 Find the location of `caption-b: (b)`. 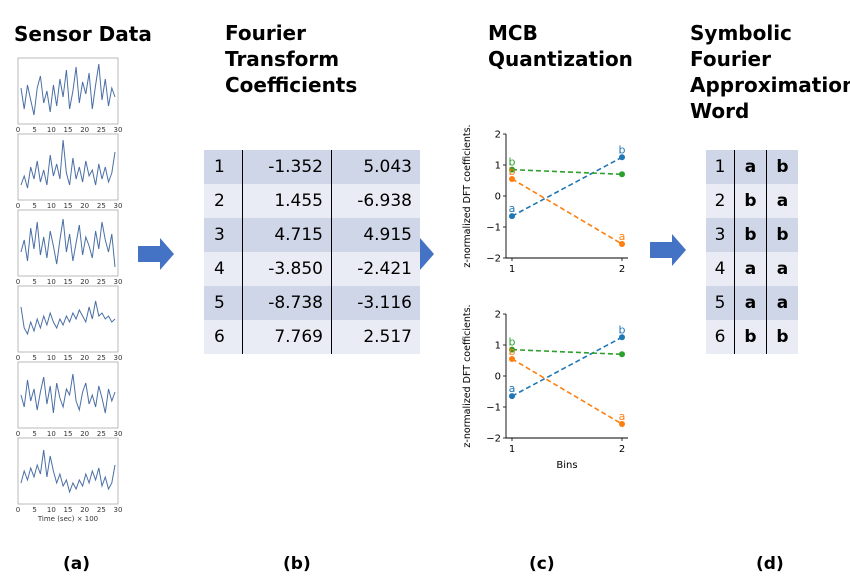

caption-b: (b) is located at coordinates (297, 564).